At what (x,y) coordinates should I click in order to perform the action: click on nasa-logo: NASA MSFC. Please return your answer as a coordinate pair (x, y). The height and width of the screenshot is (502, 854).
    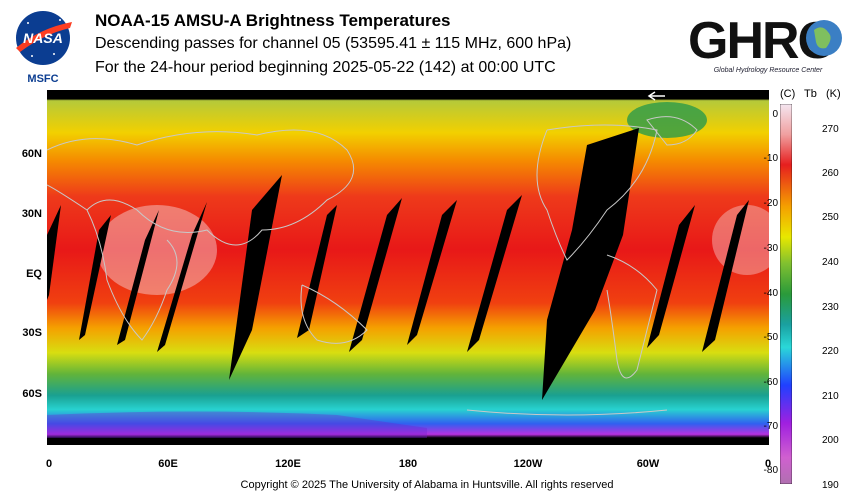
    Looking at the image, I should click on (43, 47).